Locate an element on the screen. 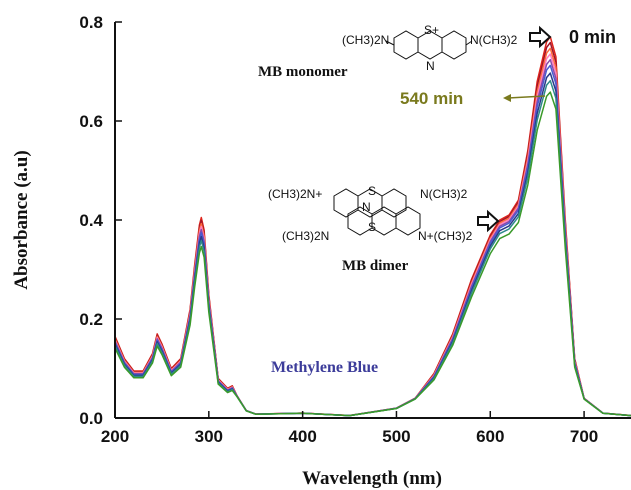 The height and width of the screenshot is (490, 631). monomer-bond-right is located at coordinates (469, 43).